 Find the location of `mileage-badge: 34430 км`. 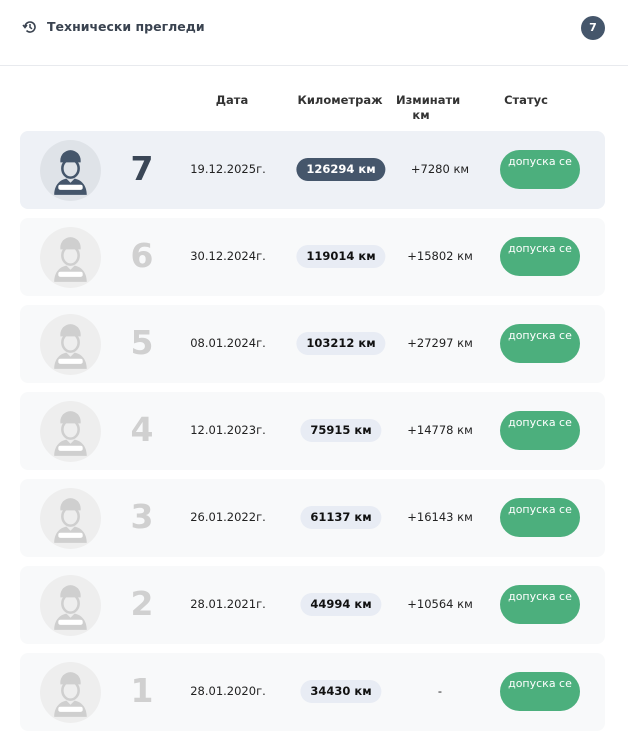

mileage-badge: 34430 км is located at coordinates (341, 691).